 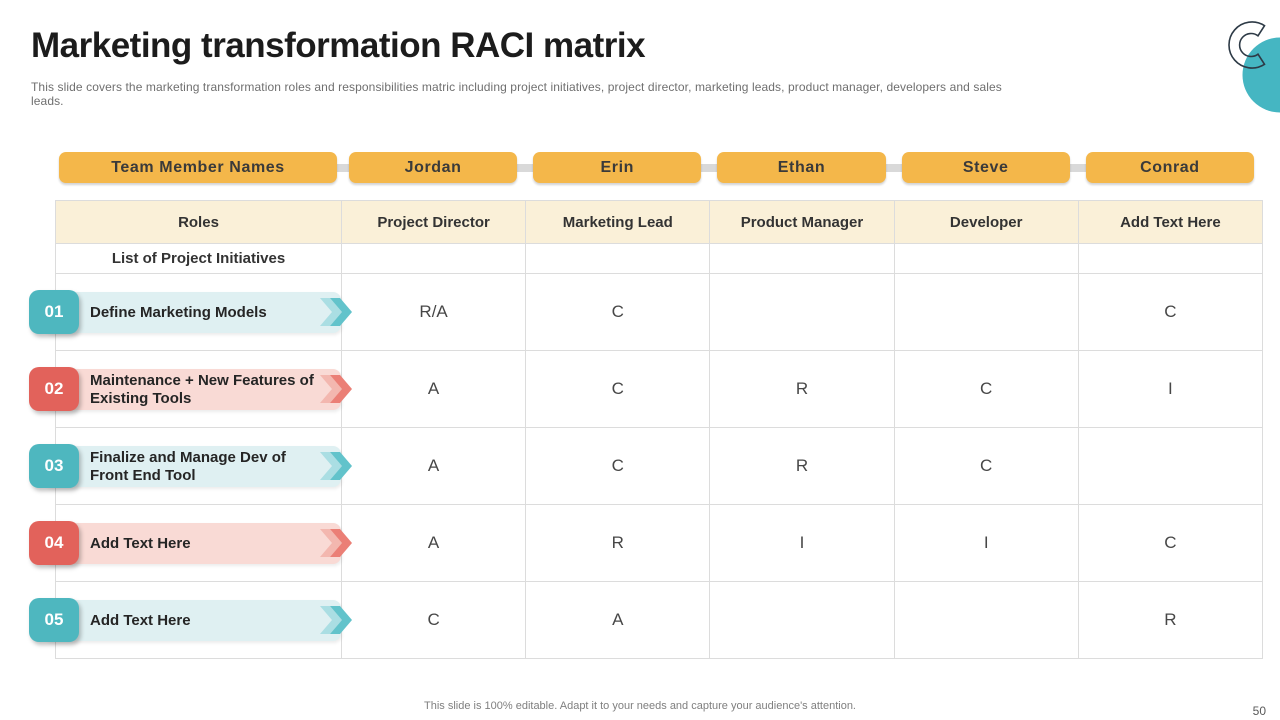 What do you see at coordinates (1261, 75) in the screenshot?
I see `teal-circle-shape` at bounding box center [1261, 75].